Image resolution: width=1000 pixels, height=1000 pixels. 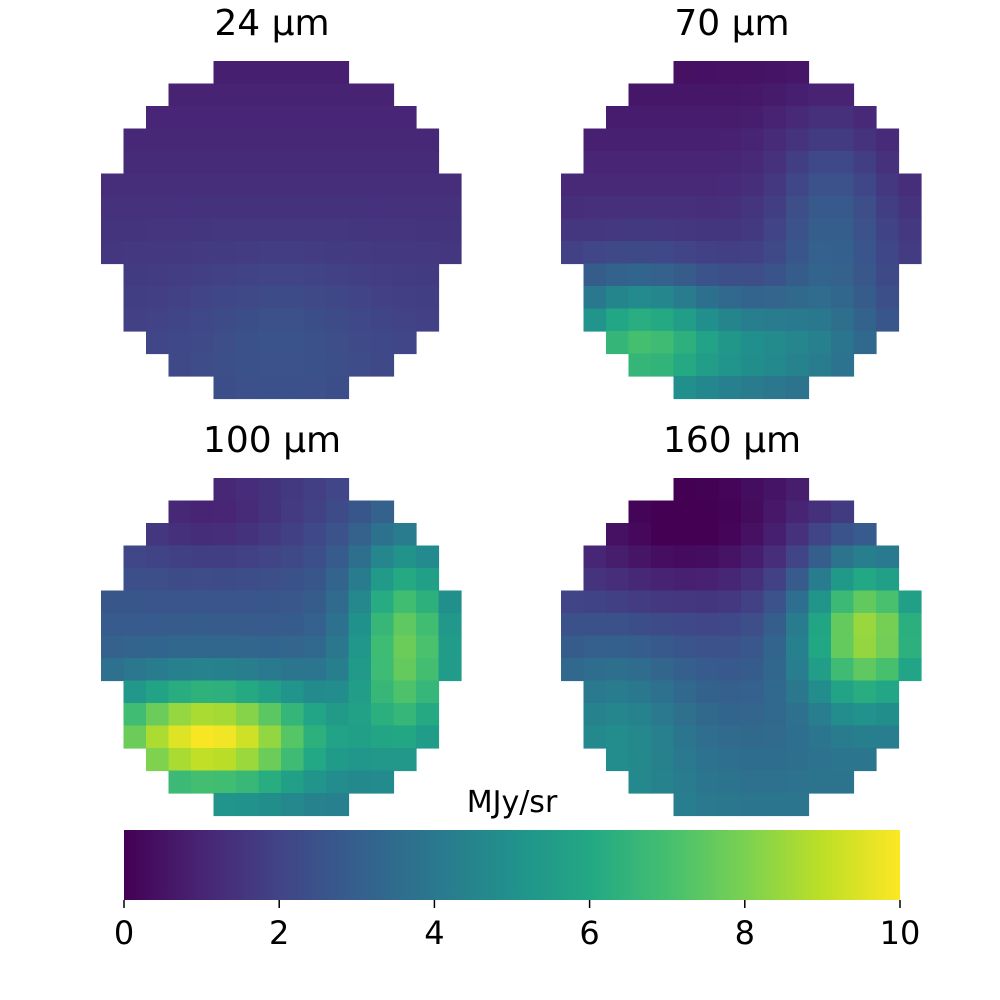 I want to click on panel-title-160um: 160 μm, so click(x=732, y=440).